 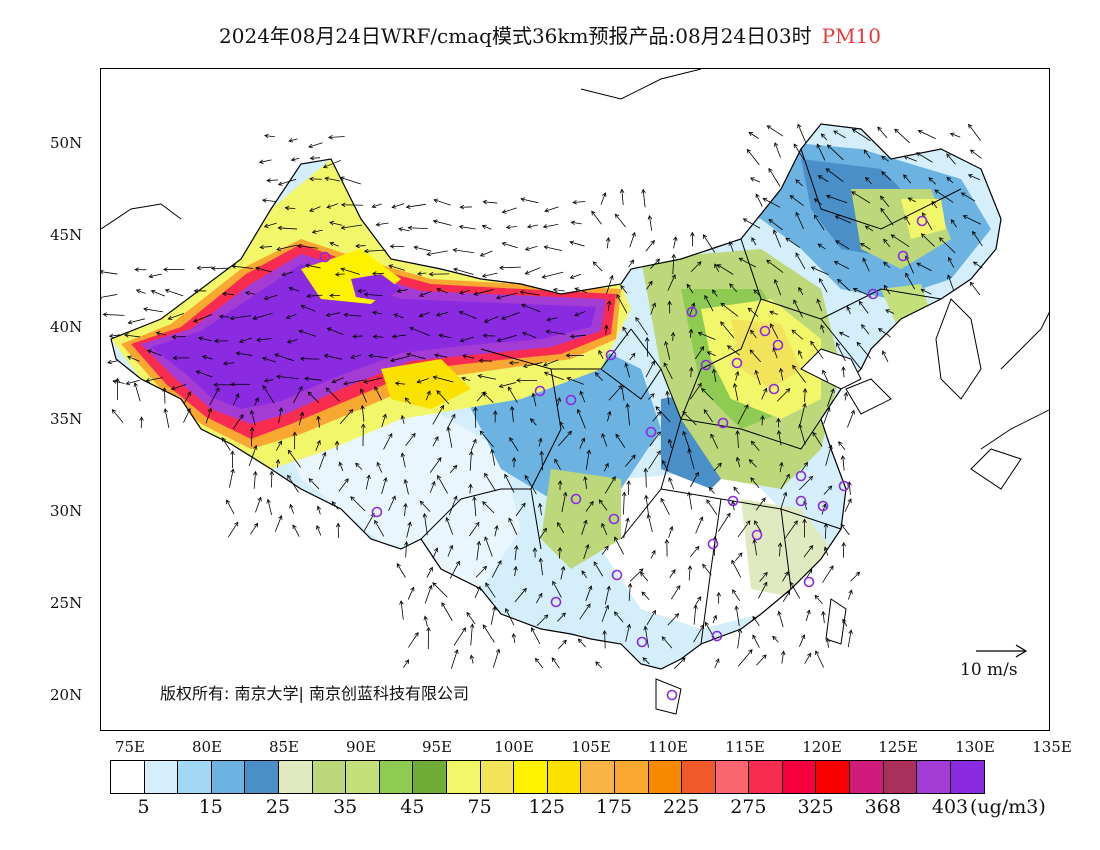 I want to click on lon-label-115: 115E, so click(x=745, y=747).